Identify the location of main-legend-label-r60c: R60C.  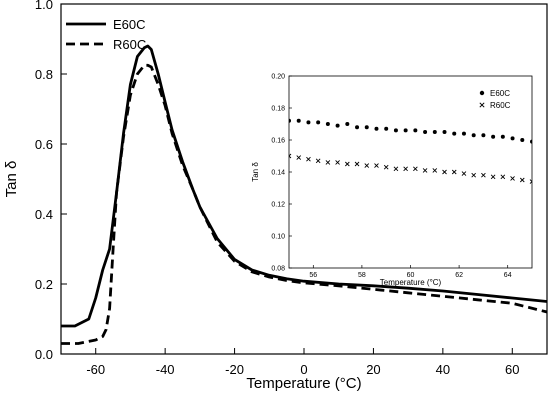
(129, 44).